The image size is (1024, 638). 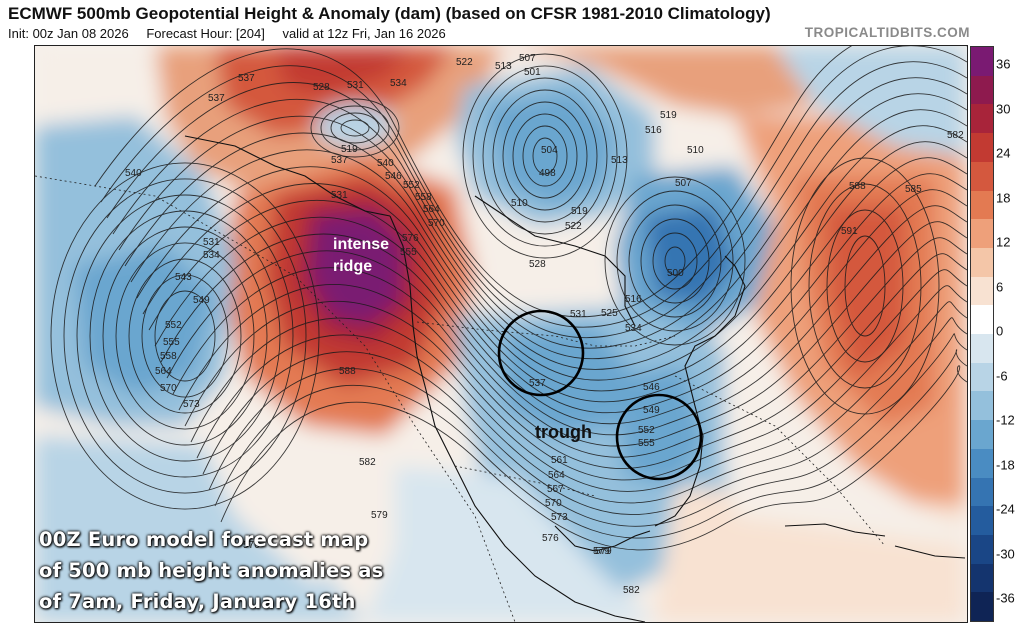 I want to click on forecast-hour: Forecast Hour: [204], so click(x=205, y=33).